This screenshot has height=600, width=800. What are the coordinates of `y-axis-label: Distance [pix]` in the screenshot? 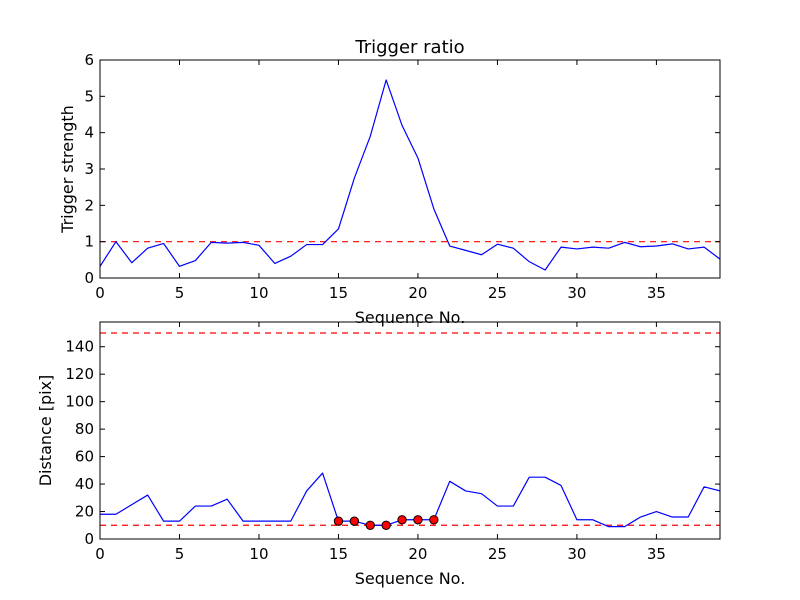 It's located at (45, 431).